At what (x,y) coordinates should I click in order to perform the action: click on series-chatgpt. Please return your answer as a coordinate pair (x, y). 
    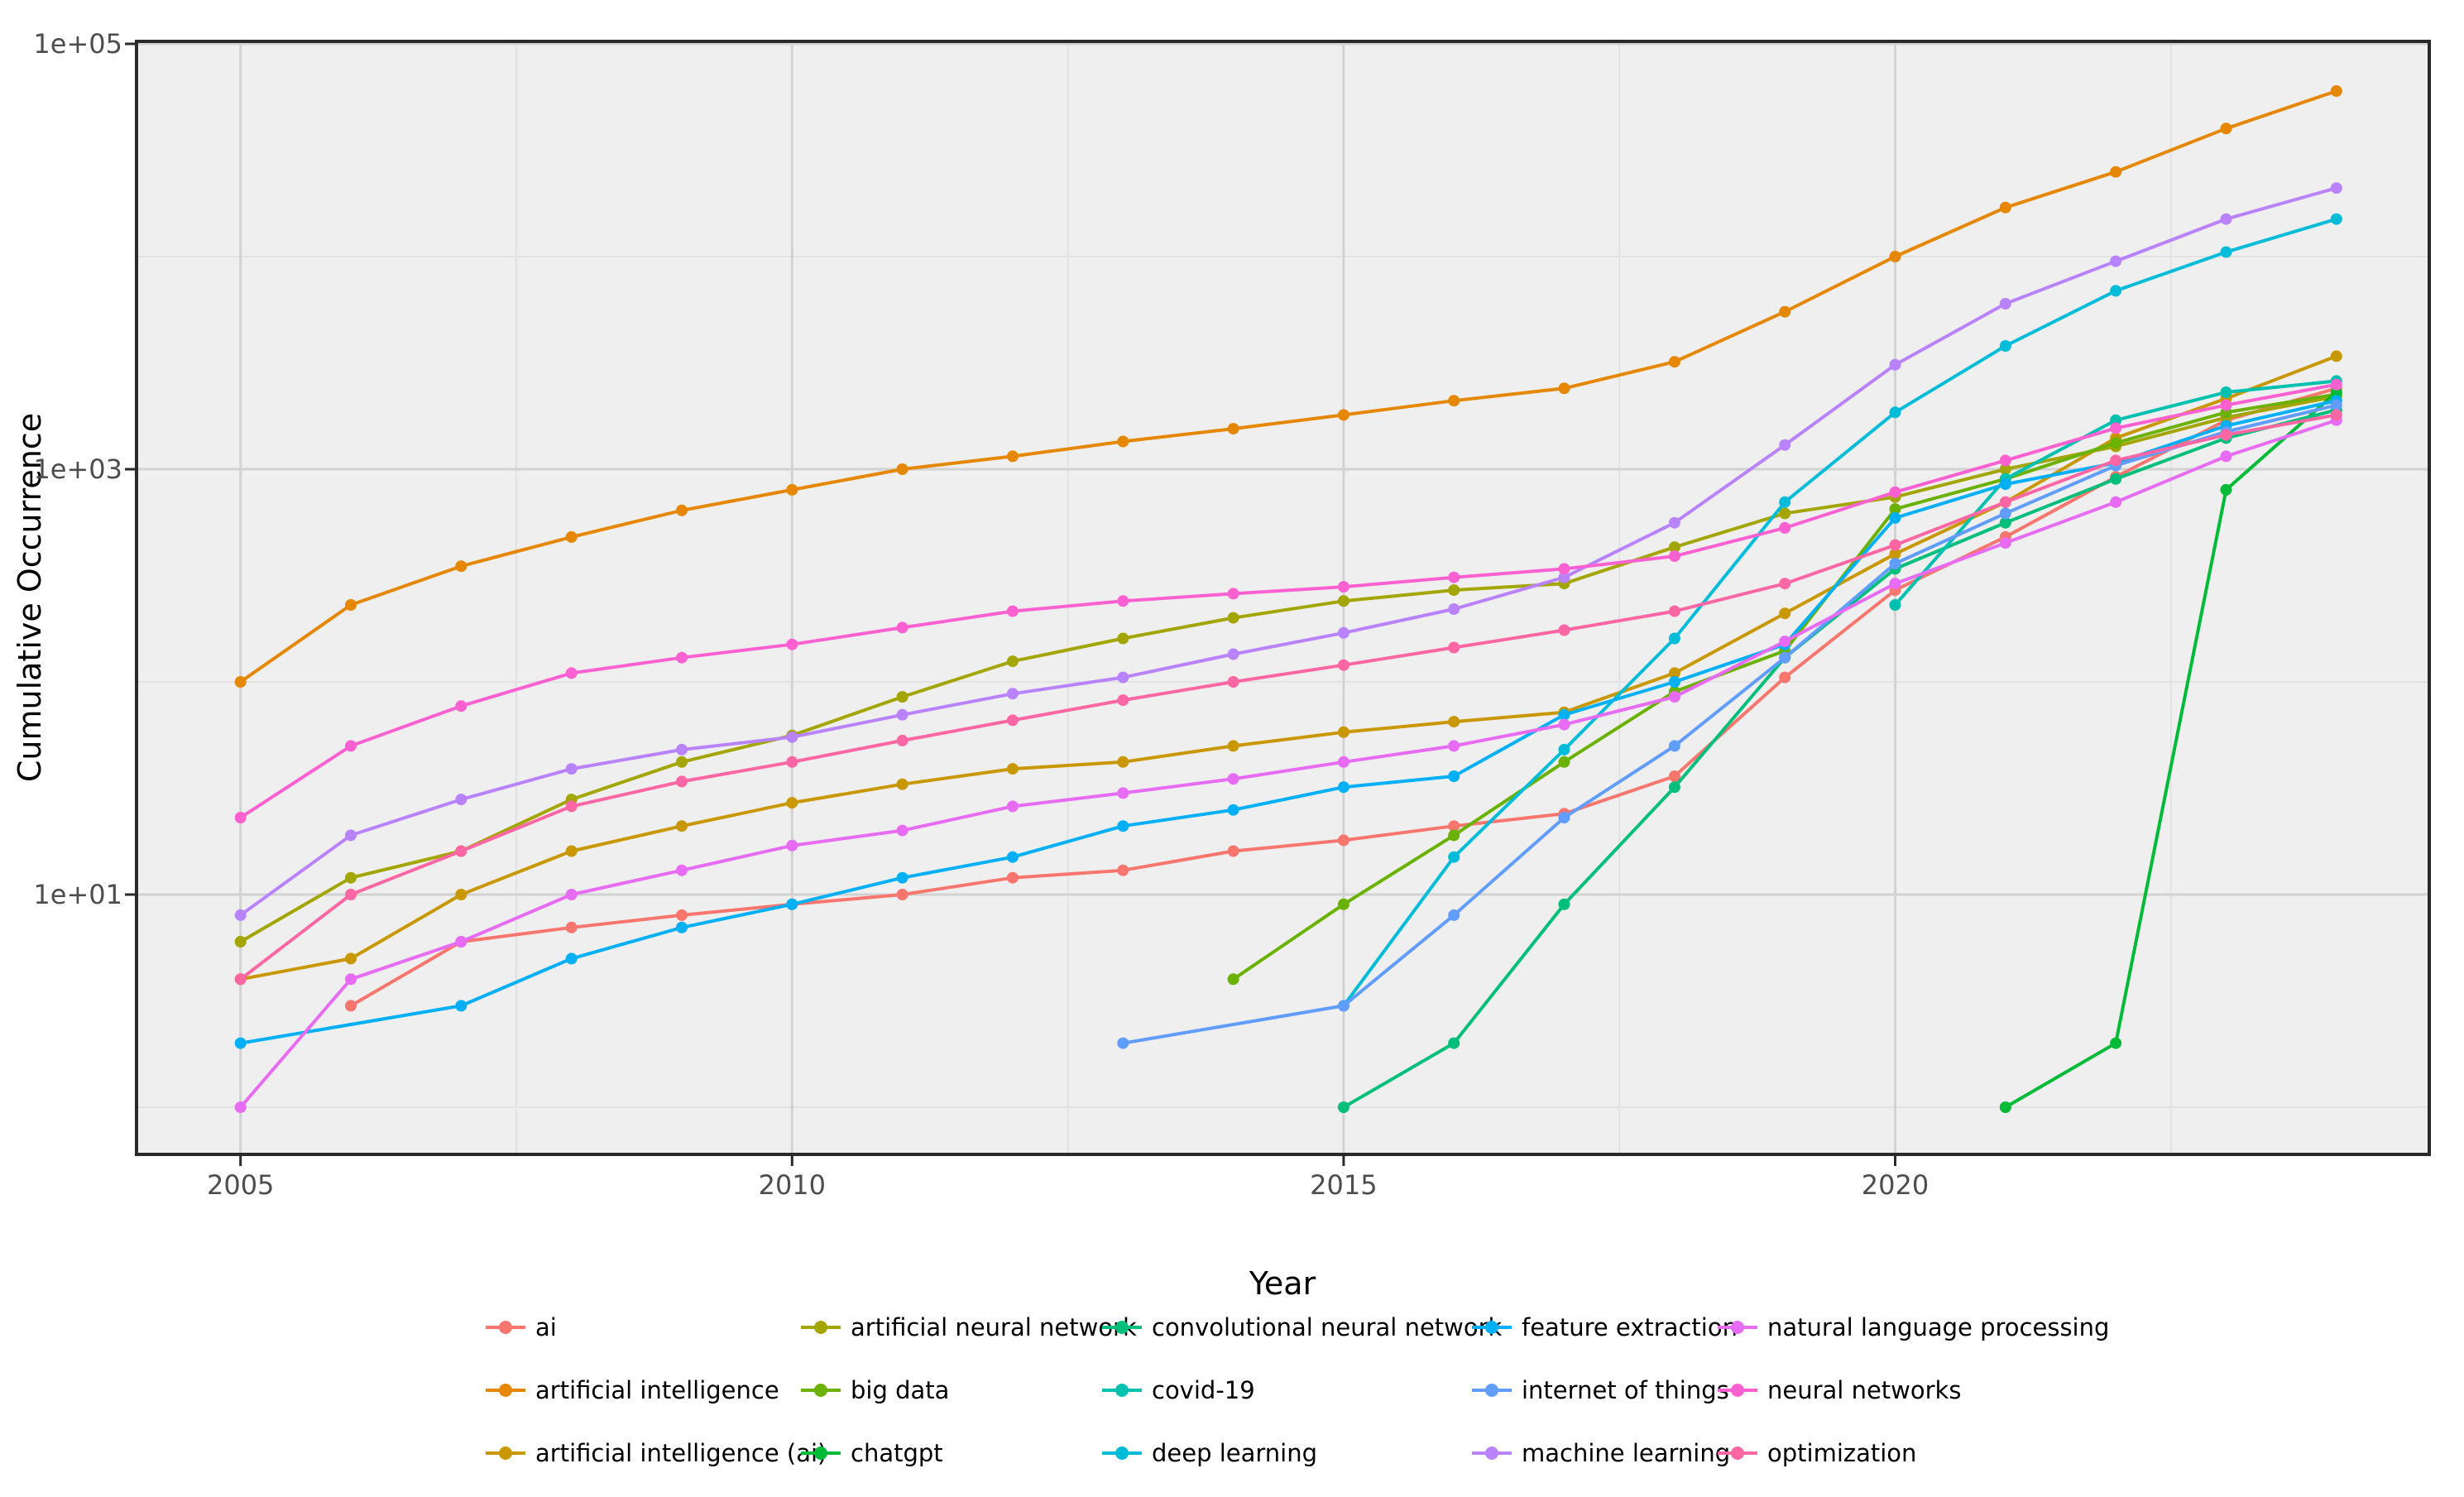
    Looking at the image, I should click on (2170, 749).